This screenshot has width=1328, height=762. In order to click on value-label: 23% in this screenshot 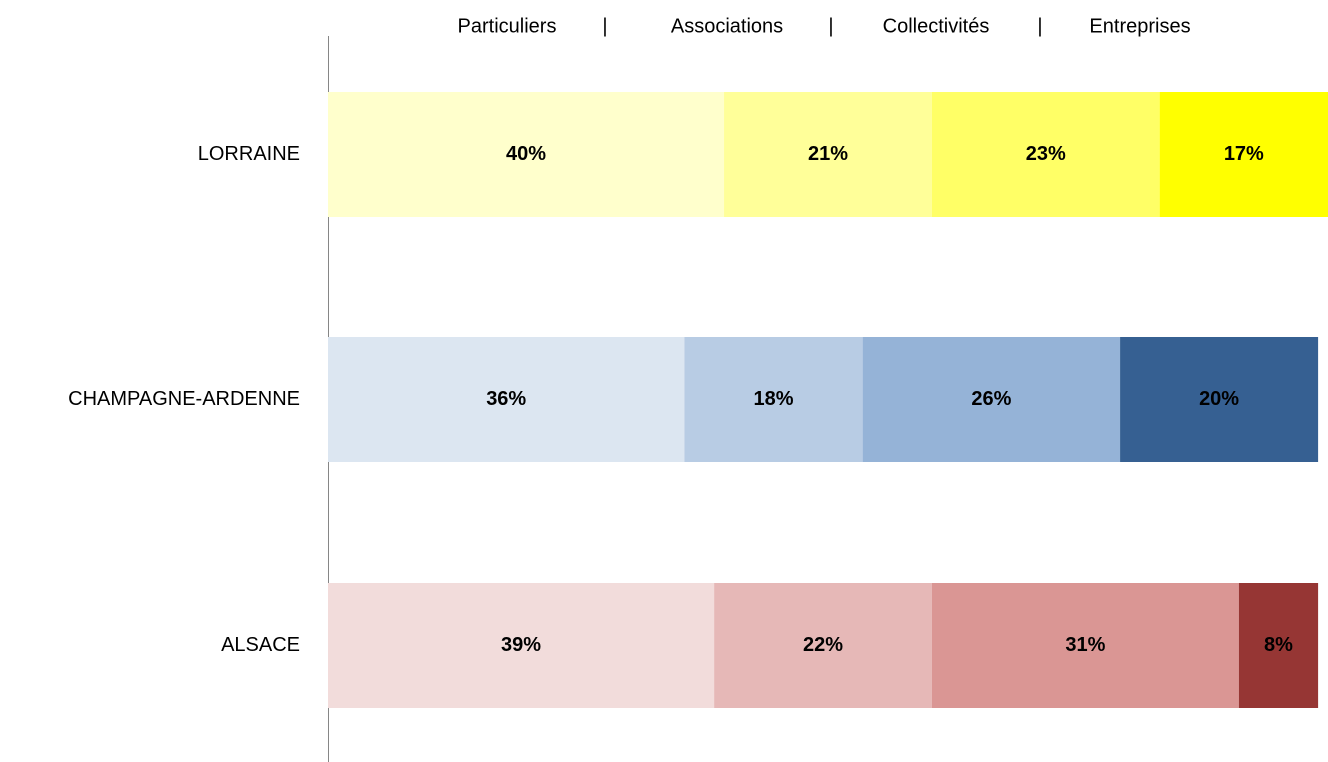, I will do `click(1046, 154)`.